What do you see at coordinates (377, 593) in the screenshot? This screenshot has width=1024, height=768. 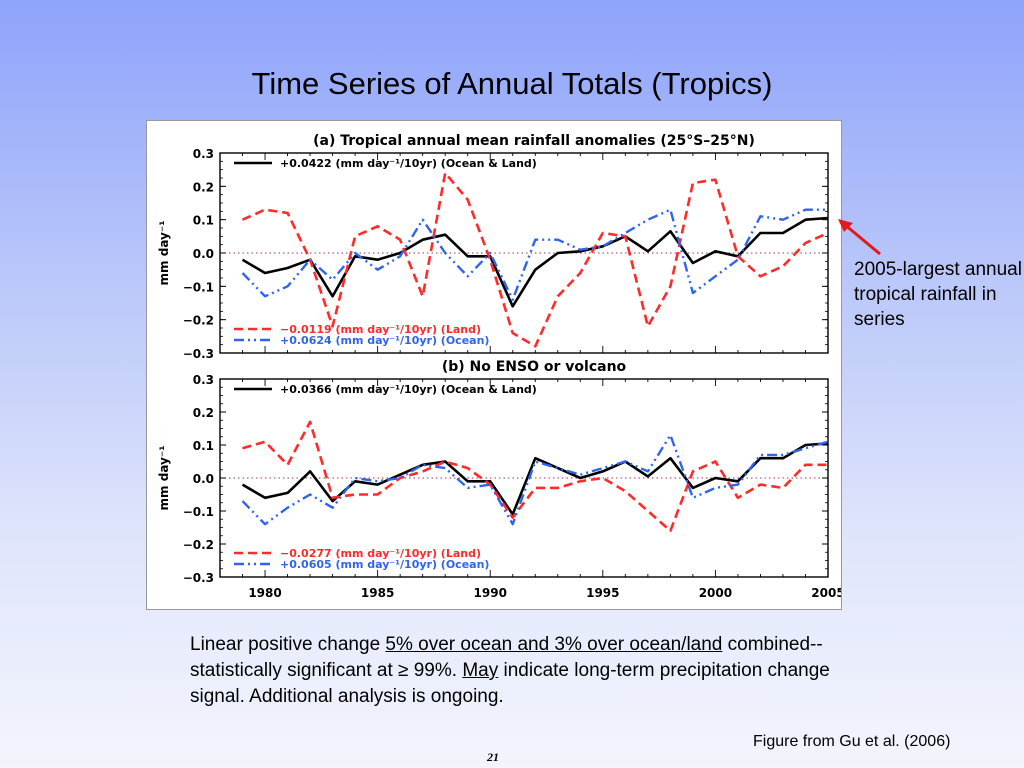 I see `x-tick-label: 1985` at bounding box center [377, 593].